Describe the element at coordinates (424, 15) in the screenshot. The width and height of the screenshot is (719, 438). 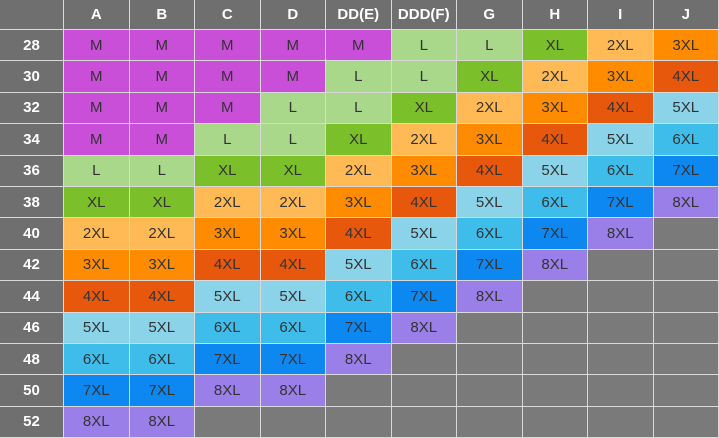
I see `column-header: DDD(F)` at that location.